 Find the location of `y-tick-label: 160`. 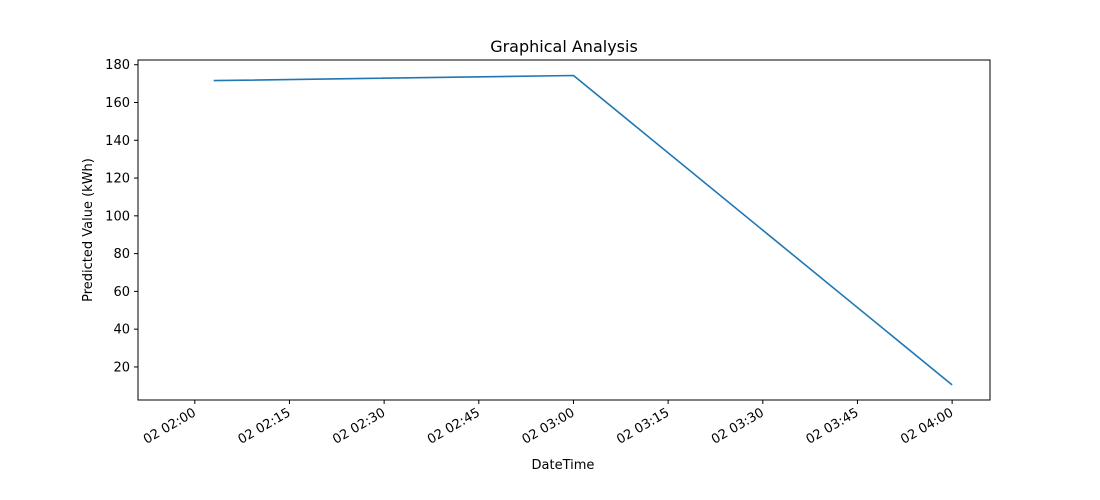

y-tick-label: 160 is located at coordinates (117, 103).